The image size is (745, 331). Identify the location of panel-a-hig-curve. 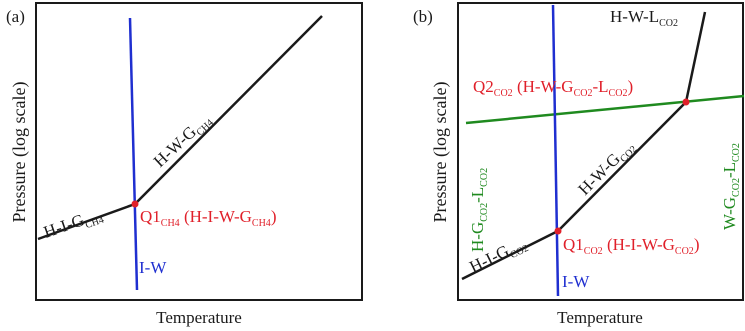
(86, 221).